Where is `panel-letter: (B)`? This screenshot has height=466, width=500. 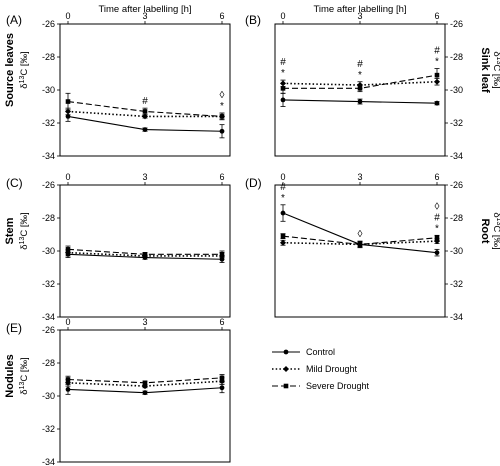
panel-letter: (B) is located at coordinates (253, 20).